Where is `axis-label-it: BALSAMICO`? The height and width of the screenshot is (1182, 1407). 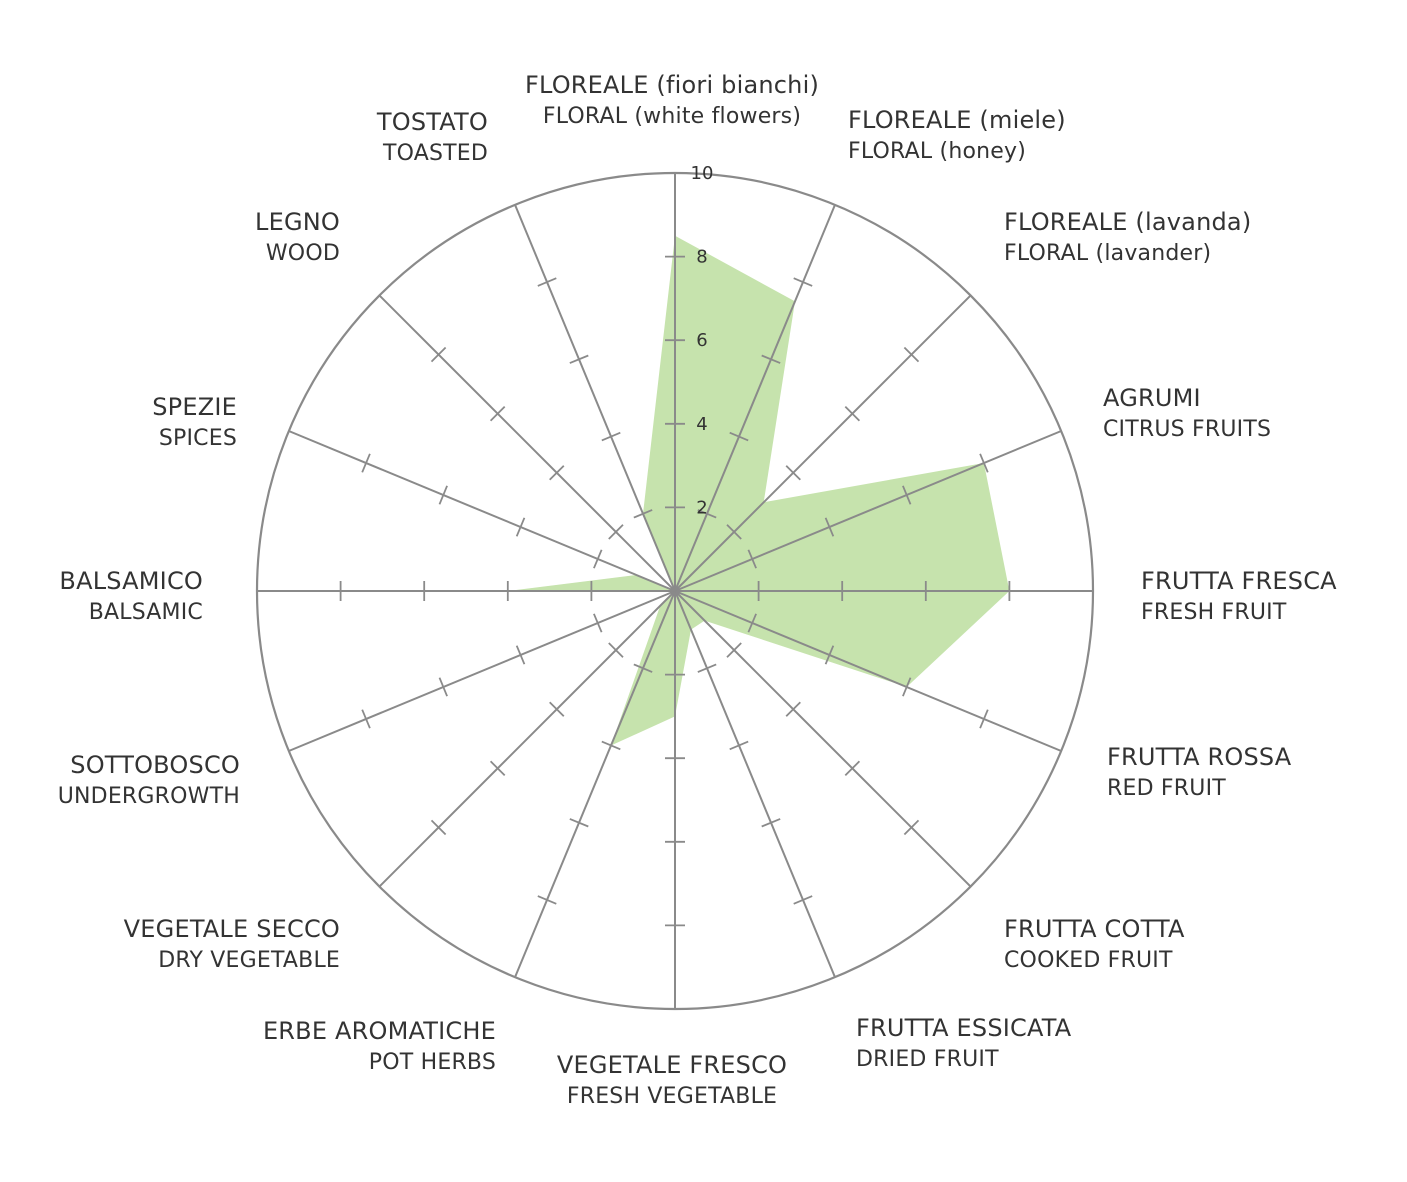
axis-label-it: BALSAMICO is located at coordinates (131, 581).